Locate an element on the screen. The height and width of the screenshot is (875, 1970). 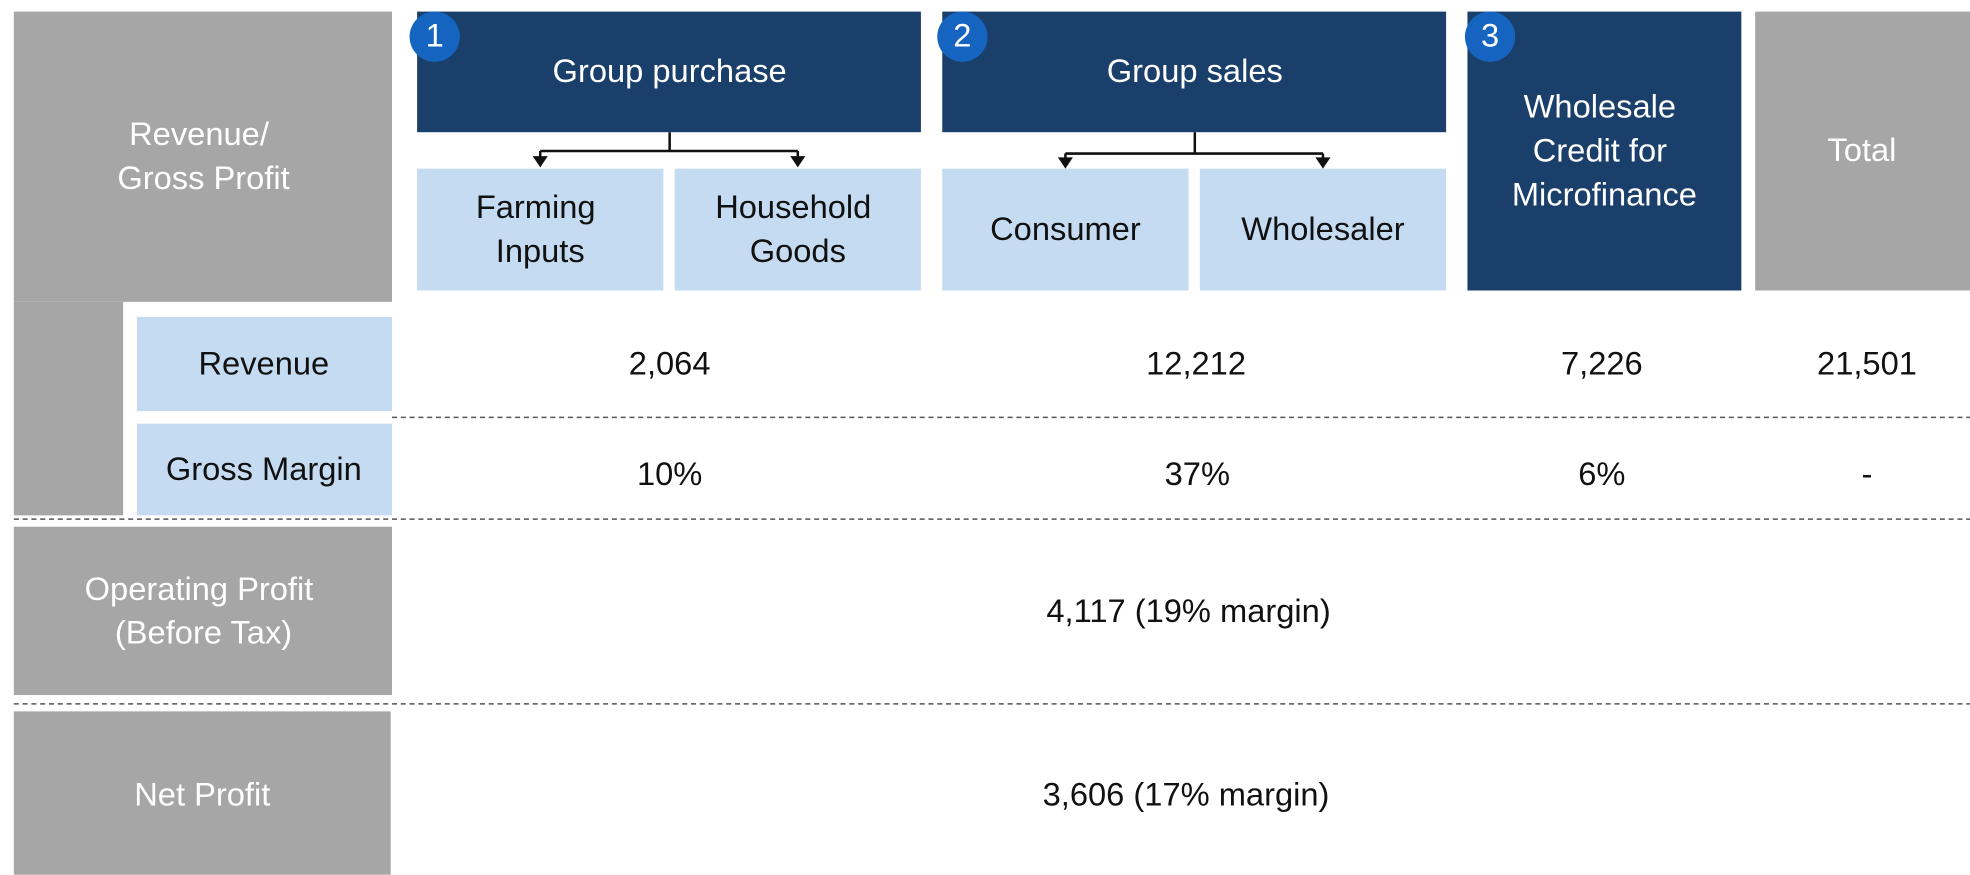
cell: 2,064 is located at coordinates (670, 363).